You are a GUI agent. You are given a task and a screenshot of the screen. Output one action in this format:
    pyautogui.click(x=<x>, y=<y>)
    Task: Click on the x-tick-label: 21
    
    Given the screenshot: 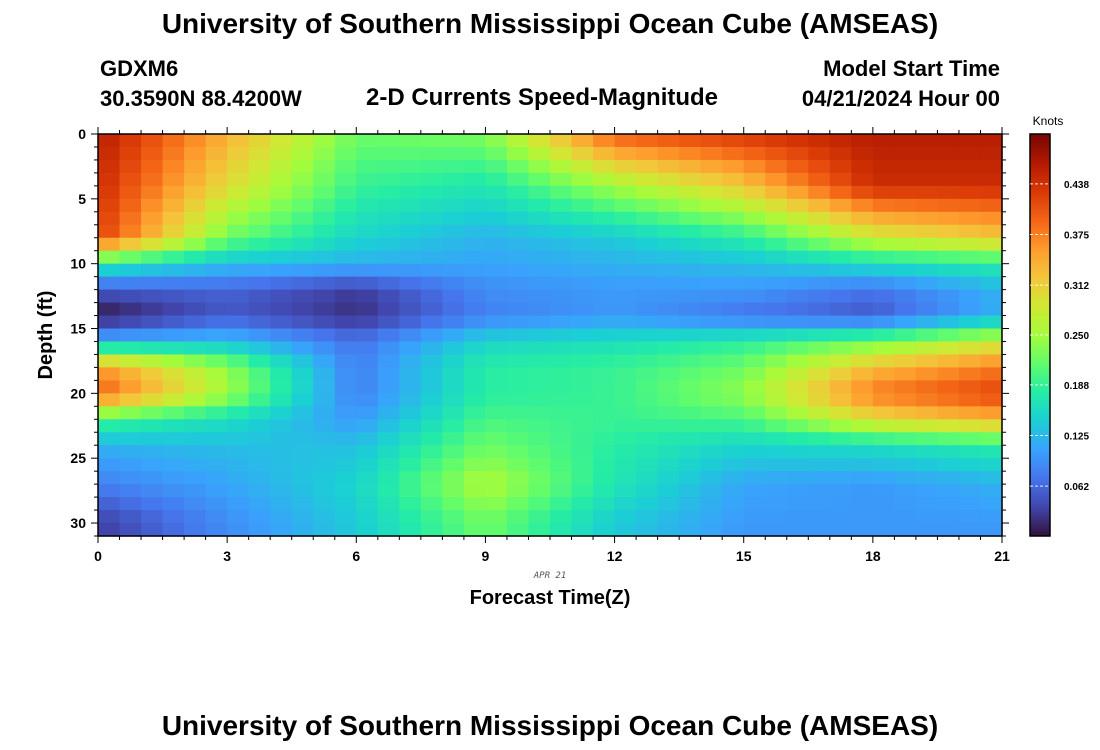 What is the action you would take?
    pyautogui.click(x=1002, y=556)
    